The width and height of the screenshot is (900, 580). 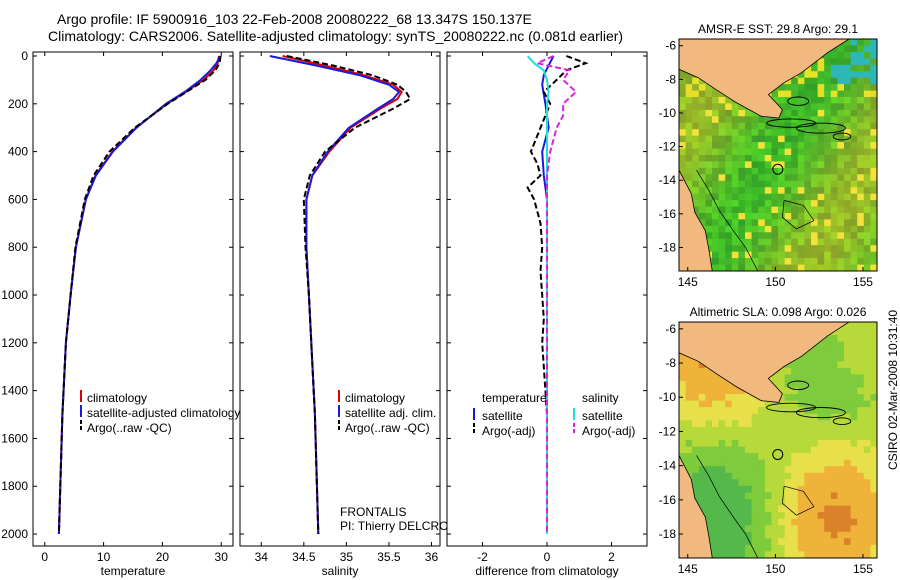 What do you see at coordinates (389, 557) in the screenshot?
I see `salinity-xtick-label: 35.5` at bounding box center [389, 557].